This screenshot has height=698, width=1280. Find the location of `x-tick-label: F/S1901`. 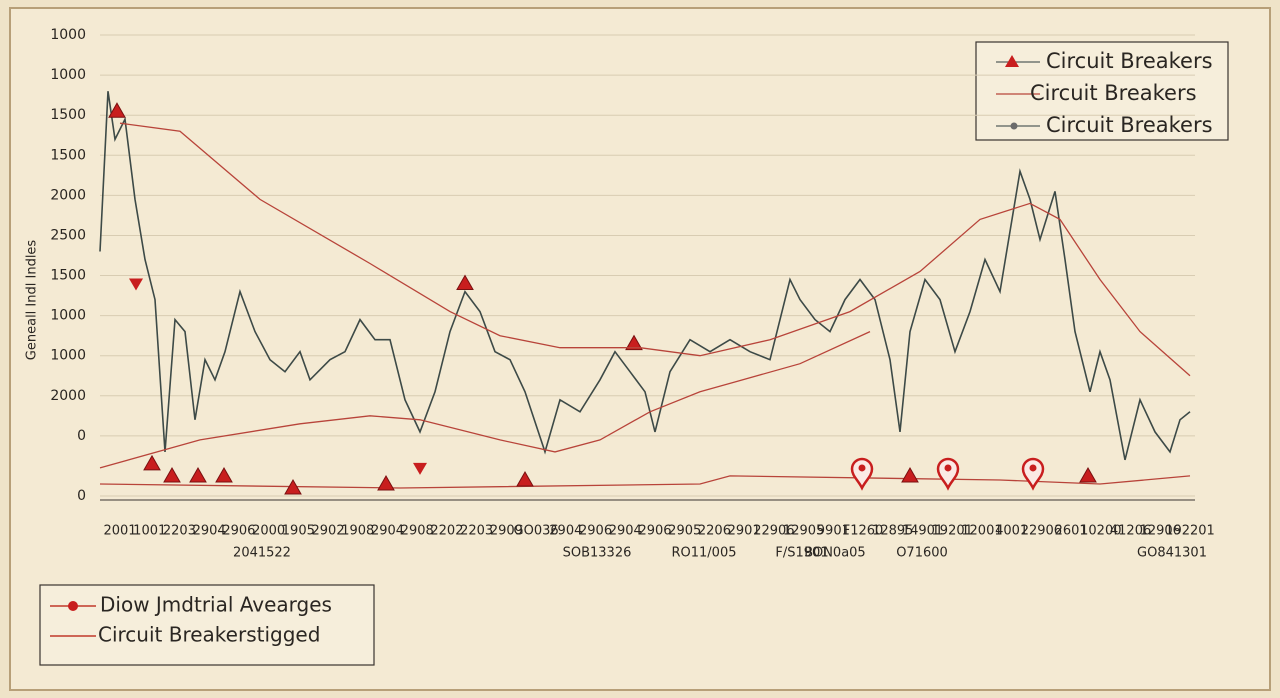

x-tick-label: F/S1901 is located at coordinates (801, 553).